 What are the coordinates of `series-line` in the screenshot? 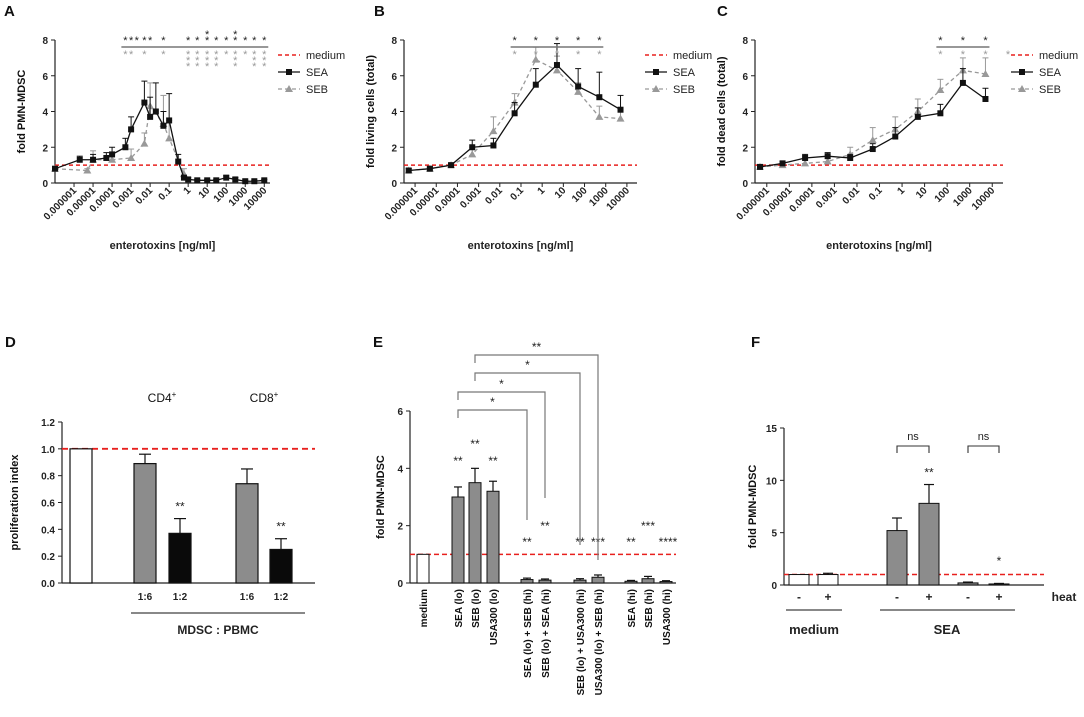 It's located at (872, 118).